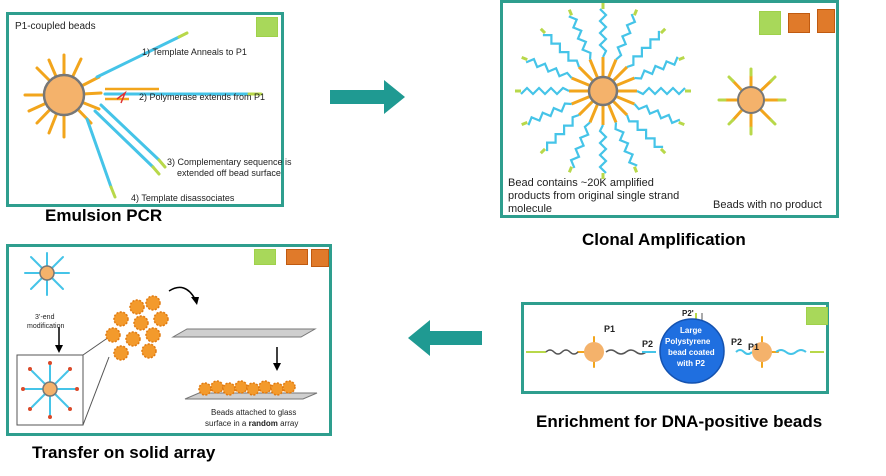  Describe the element at coordinates (104, 215) in the screenshot. I see `emulsion-pcr-caption: Emulsion PCR` at that location.